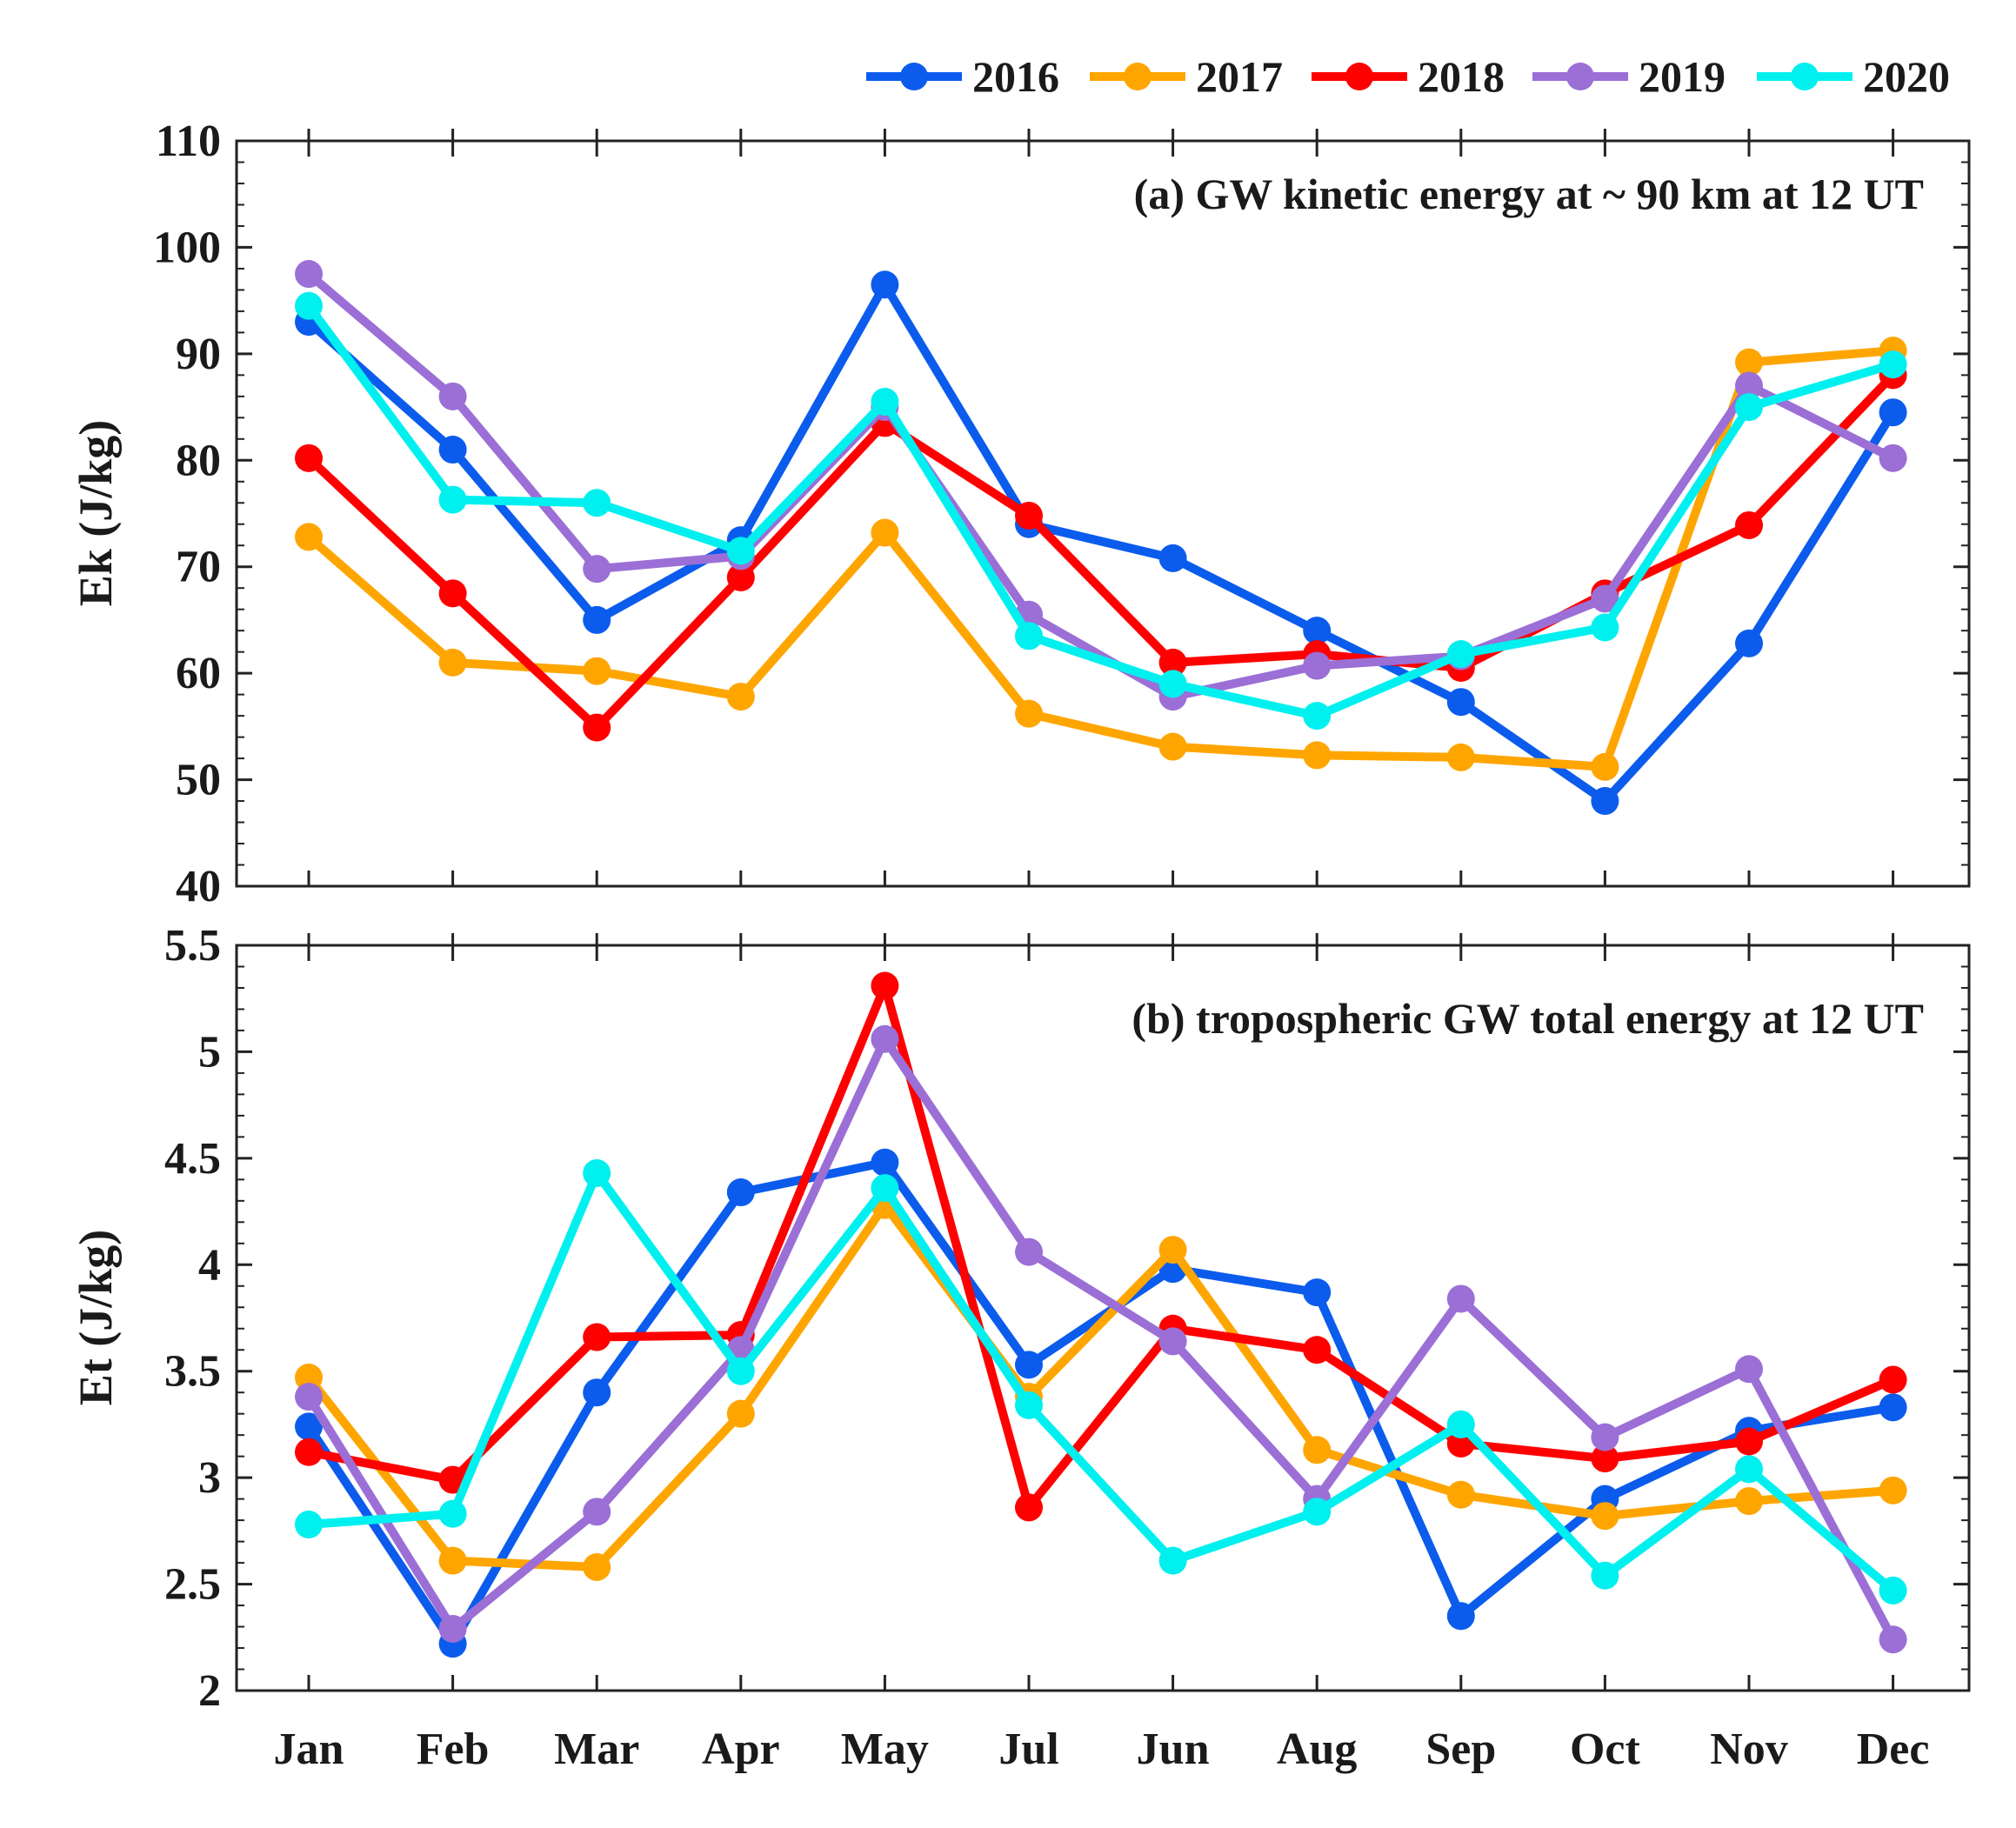  What do you see at coordinates (198, 567) in the screenshot?
I see `y-tick-label: 70` at bounding box center [198, 567].